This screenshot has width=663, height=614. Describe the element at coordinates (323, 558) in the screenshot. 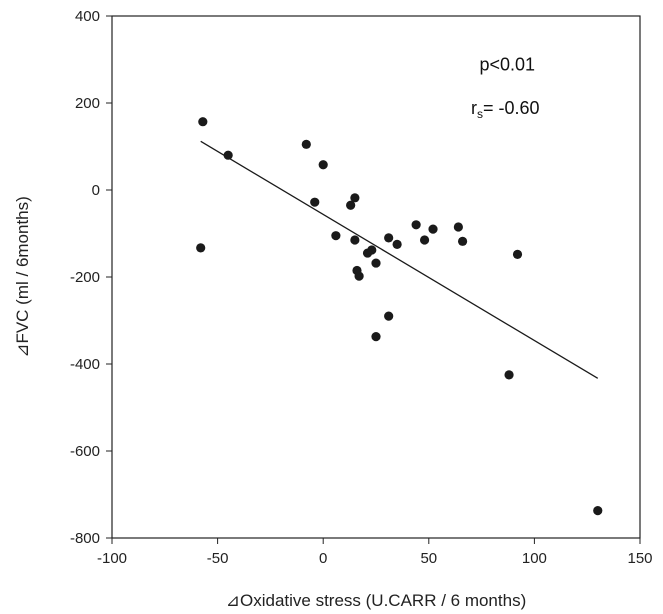

I see `x-tick-label: 0` at that location.